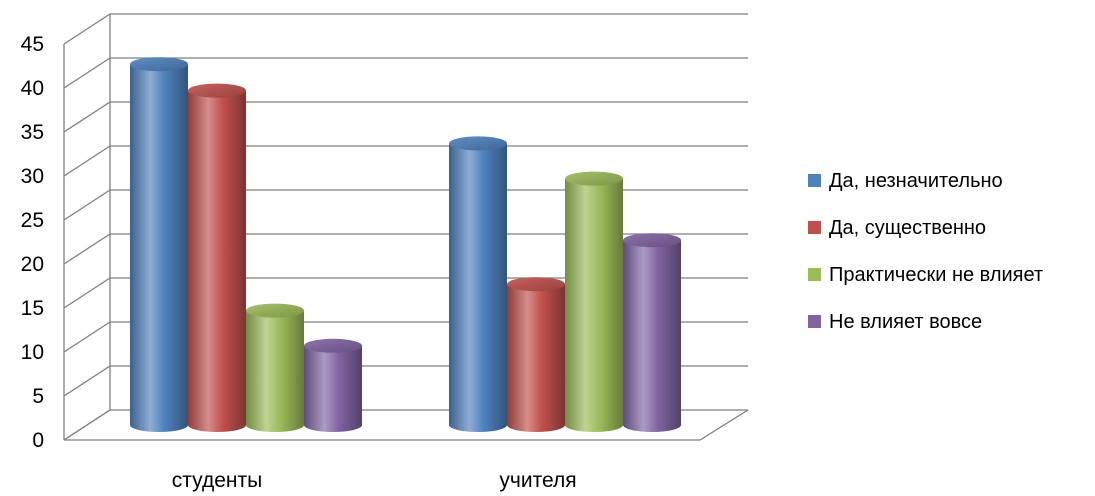 Image resolution: width=1095 pixels, height=496 pixels. Describe the element at coordinates (32, 352) in the screenshot. I see `y-tick-label: 10` at that location.